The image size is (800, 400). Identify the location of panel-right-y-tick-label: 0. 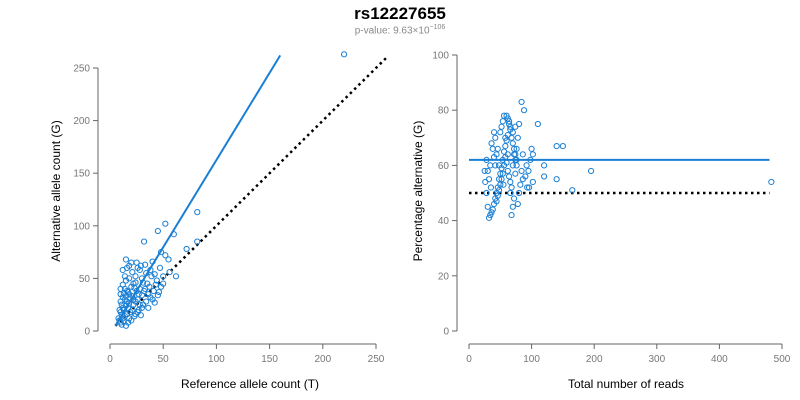
(446, 332).